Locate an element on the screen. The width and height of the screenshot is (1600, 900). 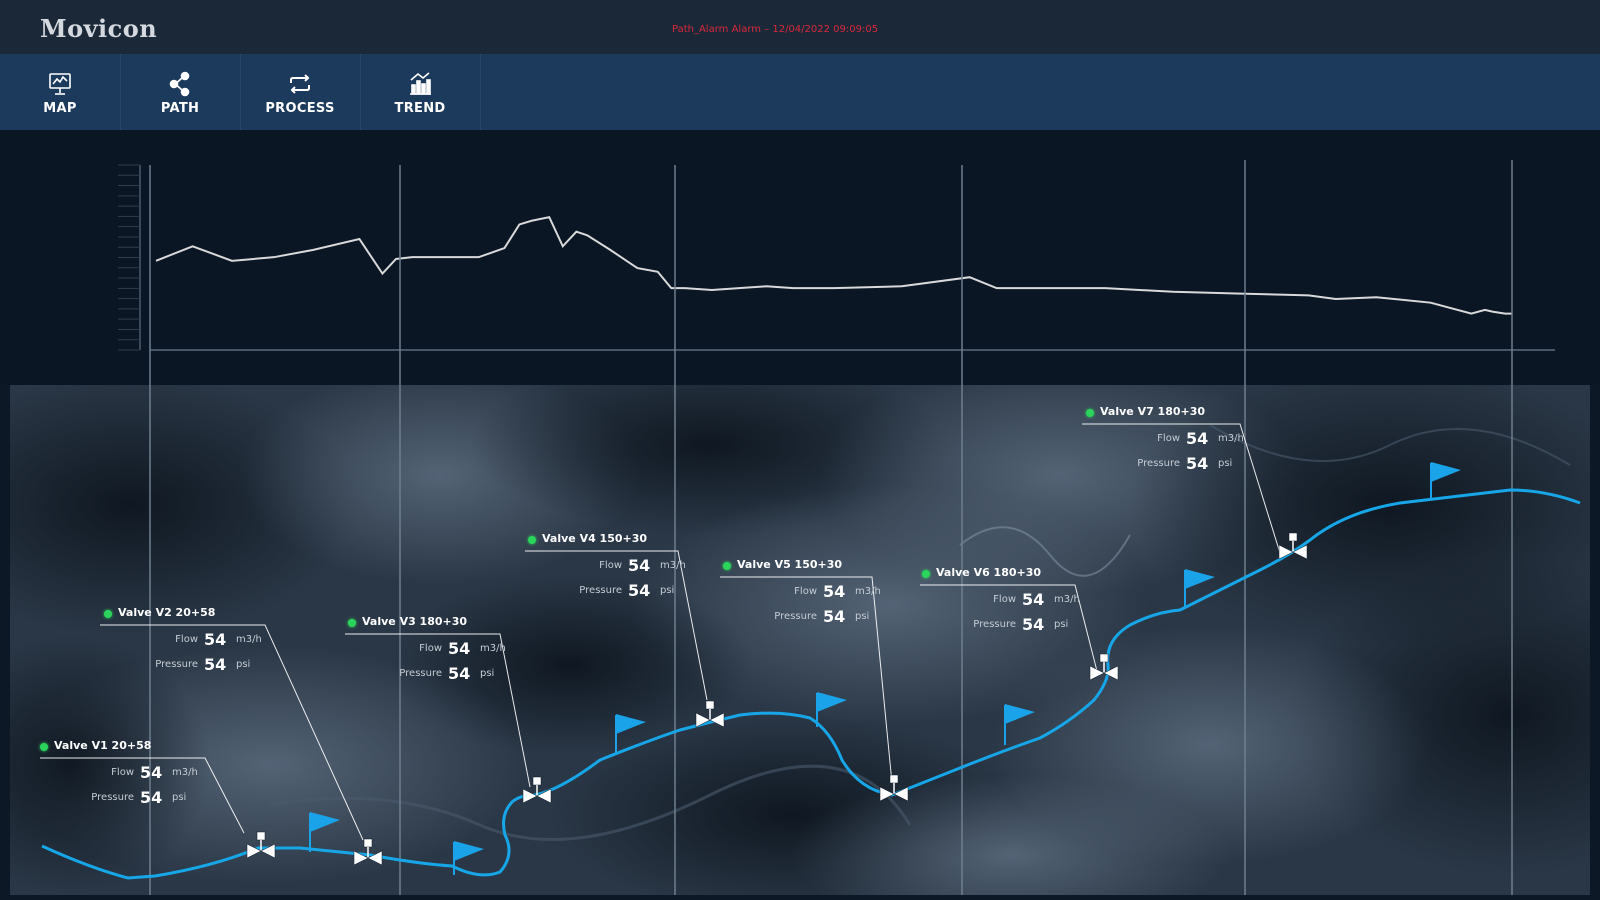
nav-process-button: PROCESS is located at coordinates (300, 92).